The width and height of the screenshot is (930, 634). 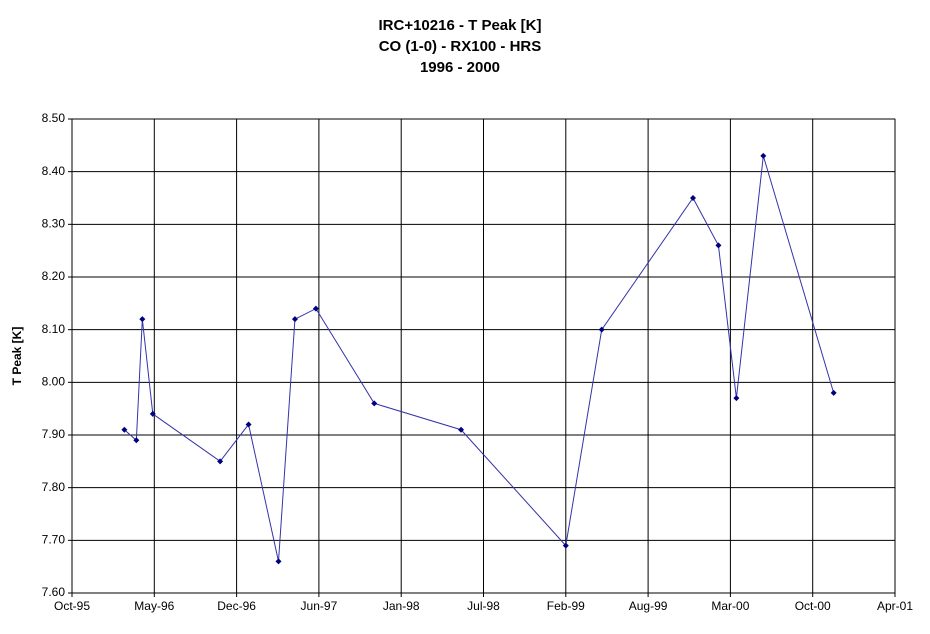 What do you see at coordinates (54, 276) in the screenshot?
I see `y-tick-label: 8.20` at bounding box center [54, 276].